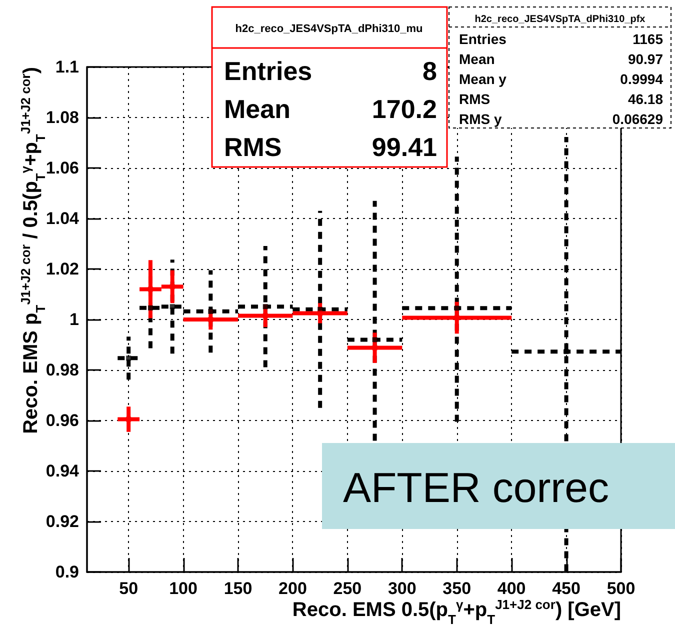 The height and width of the screenshot is (631, 675). What do you see at coordinates (74, 319) in the screenshot?
I see `y-tick-label: 1` at bounding box center [74, 319].